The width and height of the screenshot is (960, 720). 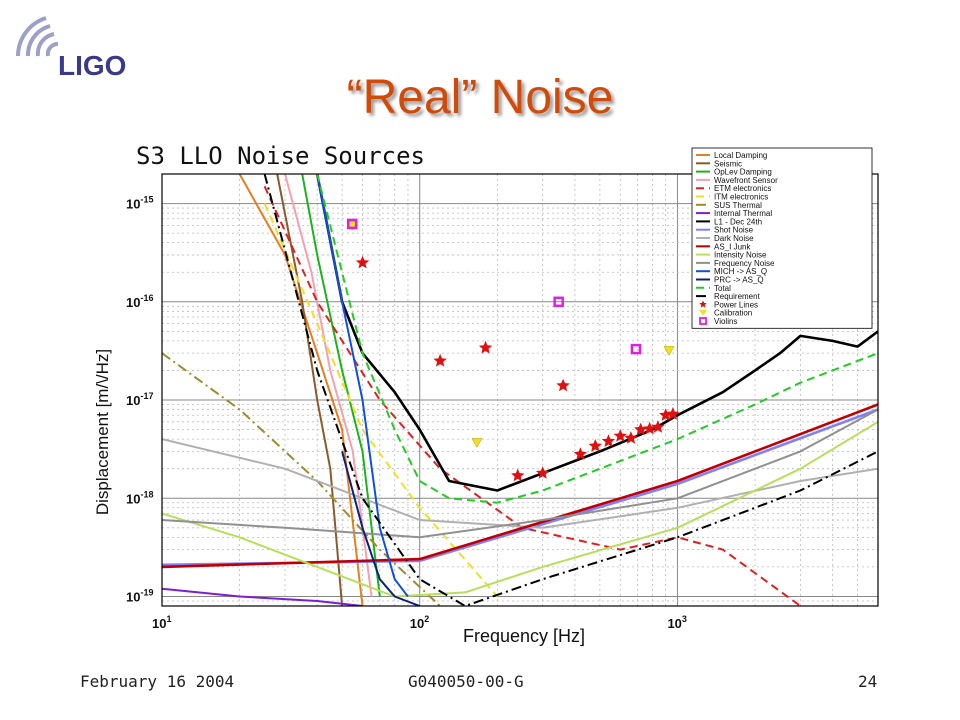 I want to click on legend-label: OpLev Damping, so click(x=743, y=172).